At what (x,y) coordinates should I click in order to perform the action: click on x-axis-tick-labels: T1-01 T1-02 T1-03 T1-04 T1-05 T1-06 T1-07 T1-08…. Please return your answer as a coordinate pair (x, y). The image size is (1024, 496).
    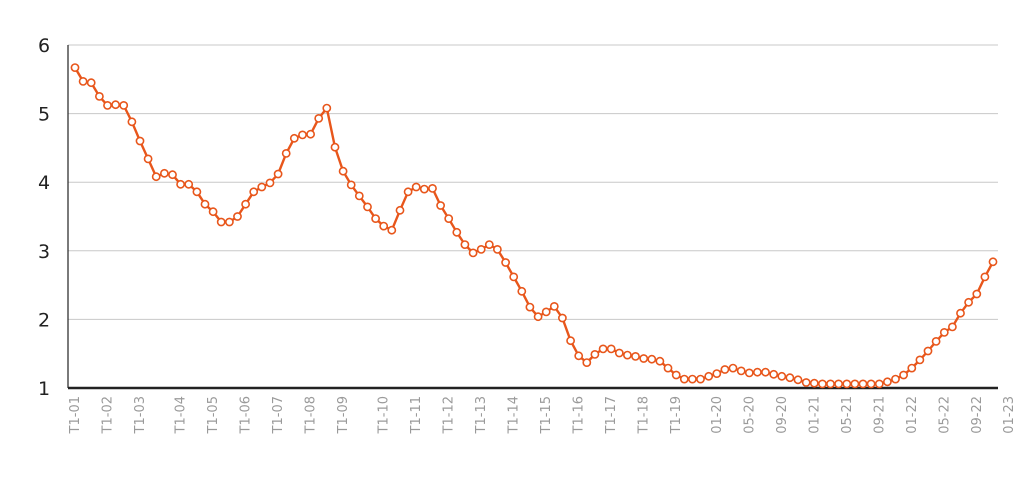
    Looking at the image, I should click on (542, 415).